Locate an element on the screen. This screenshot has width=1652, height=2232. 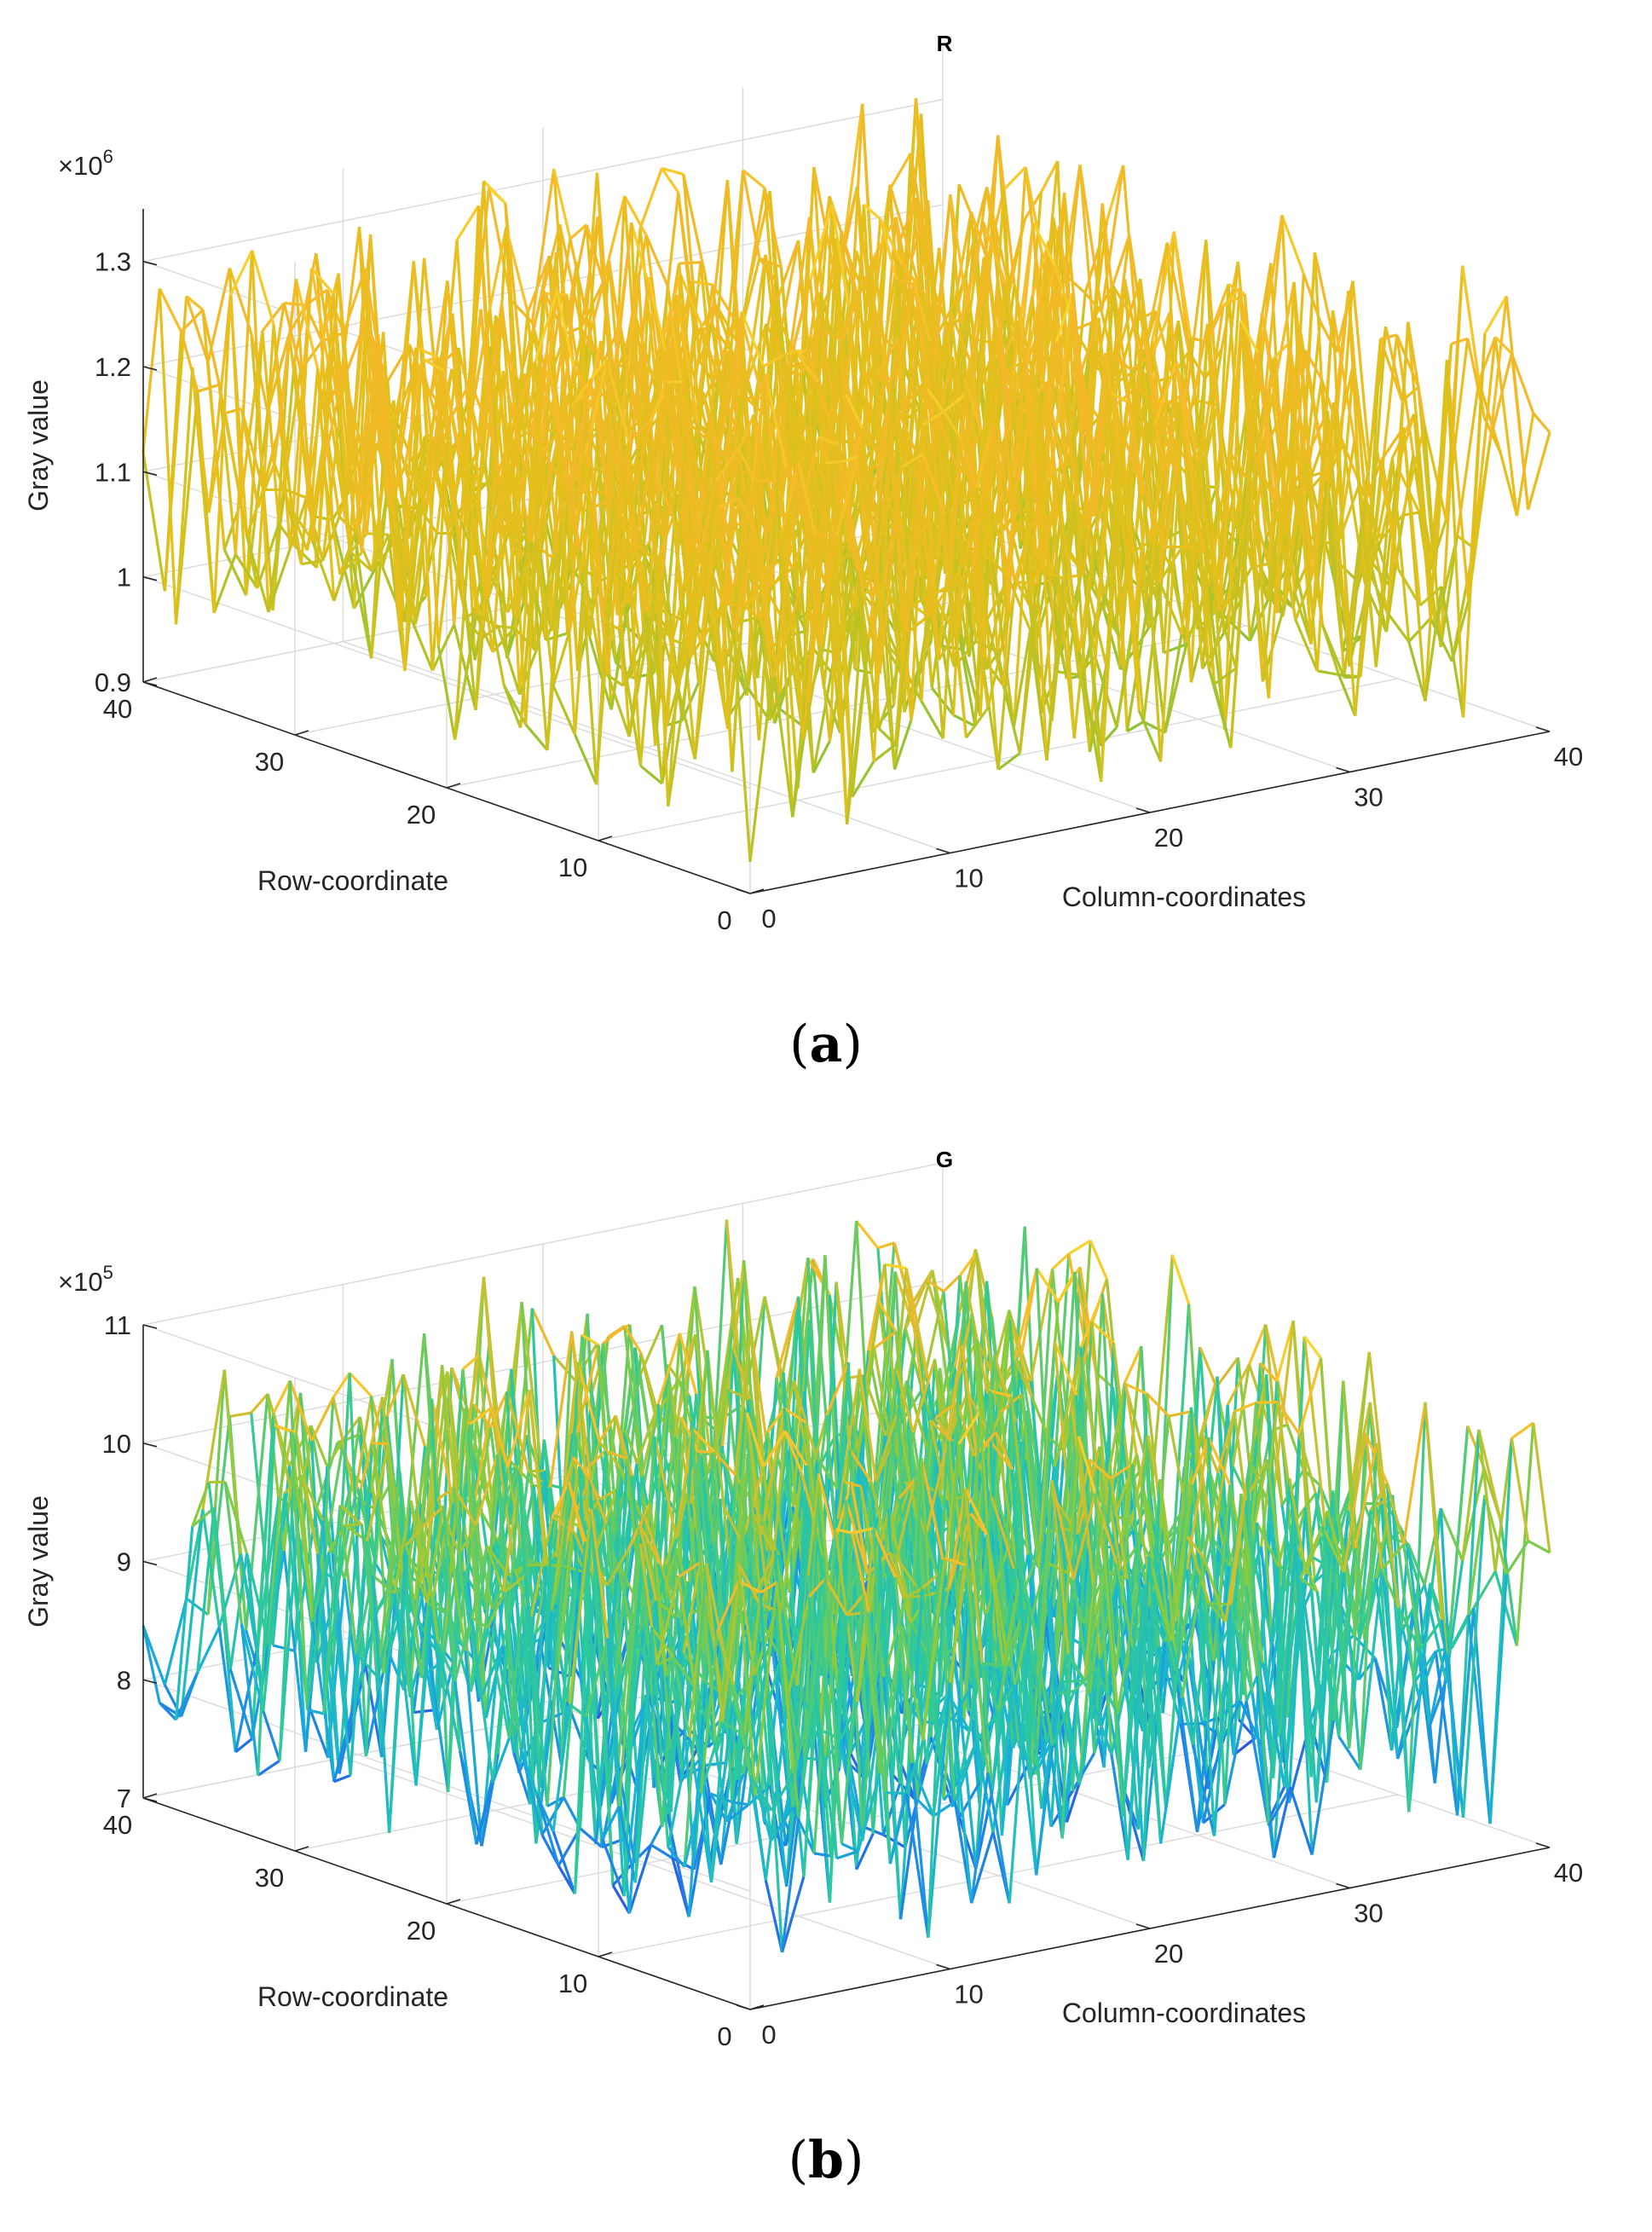
caption-b: (b) is located at coordinates (826, 2160).